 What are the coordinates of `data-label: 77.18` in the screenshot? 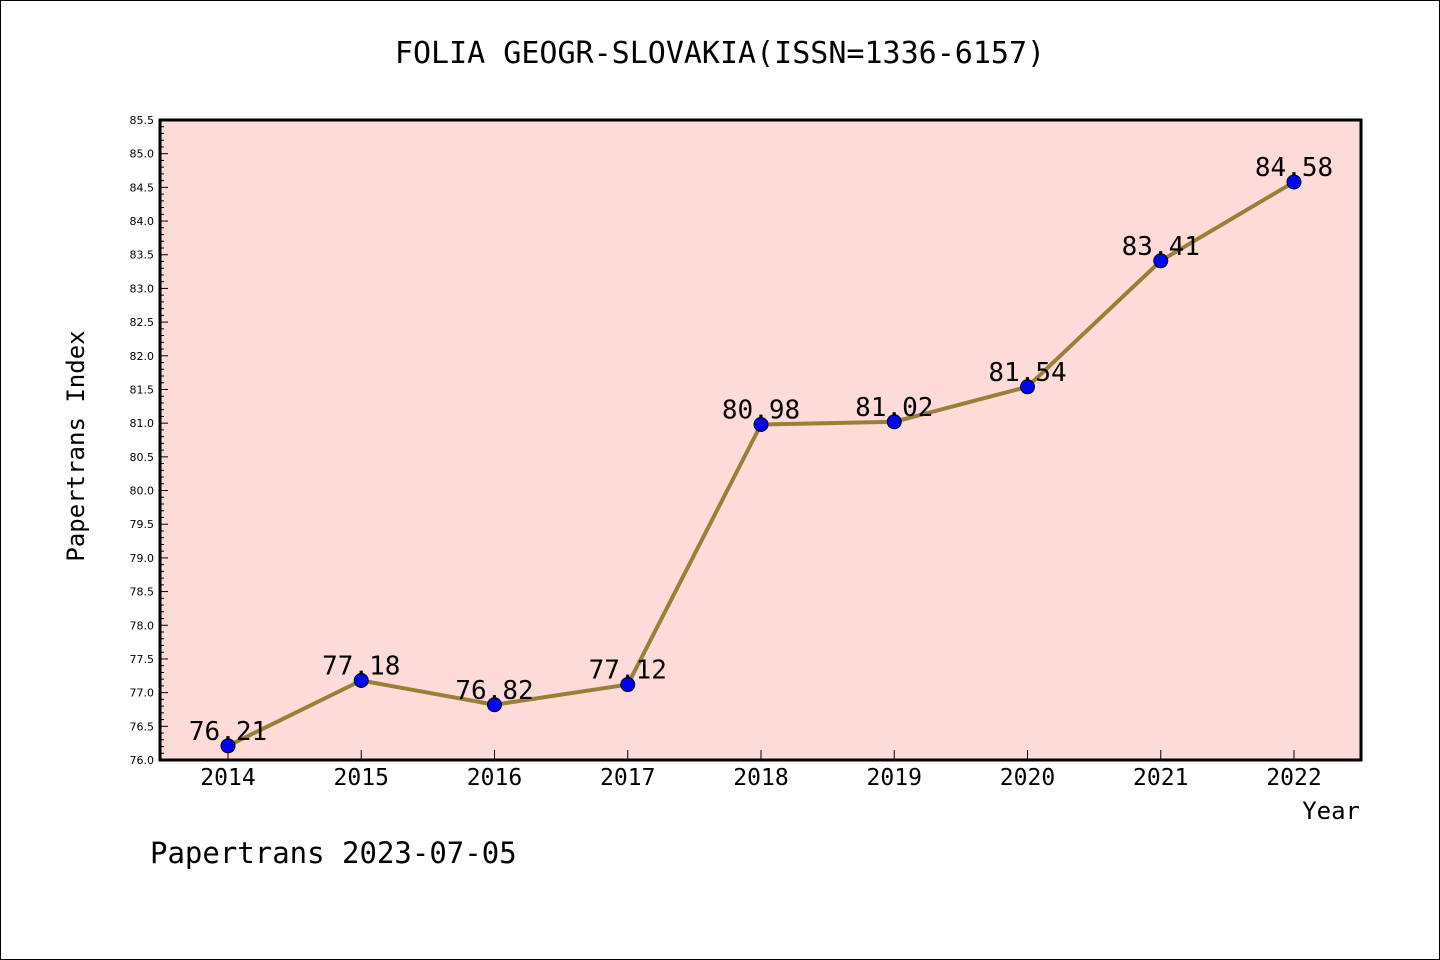 It's located at (361, 667).